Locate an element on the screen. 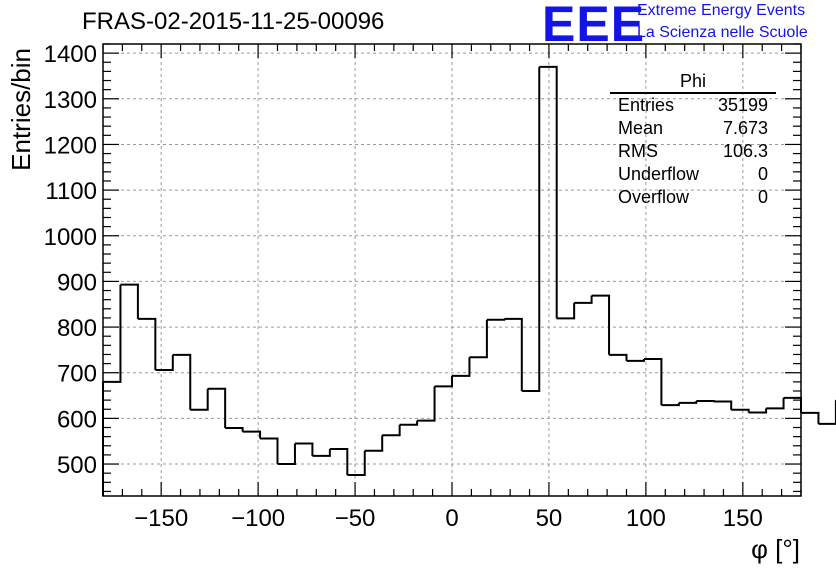 The image size is (836, 572). eee-logo: EEE is located at coordinates (594, 26).